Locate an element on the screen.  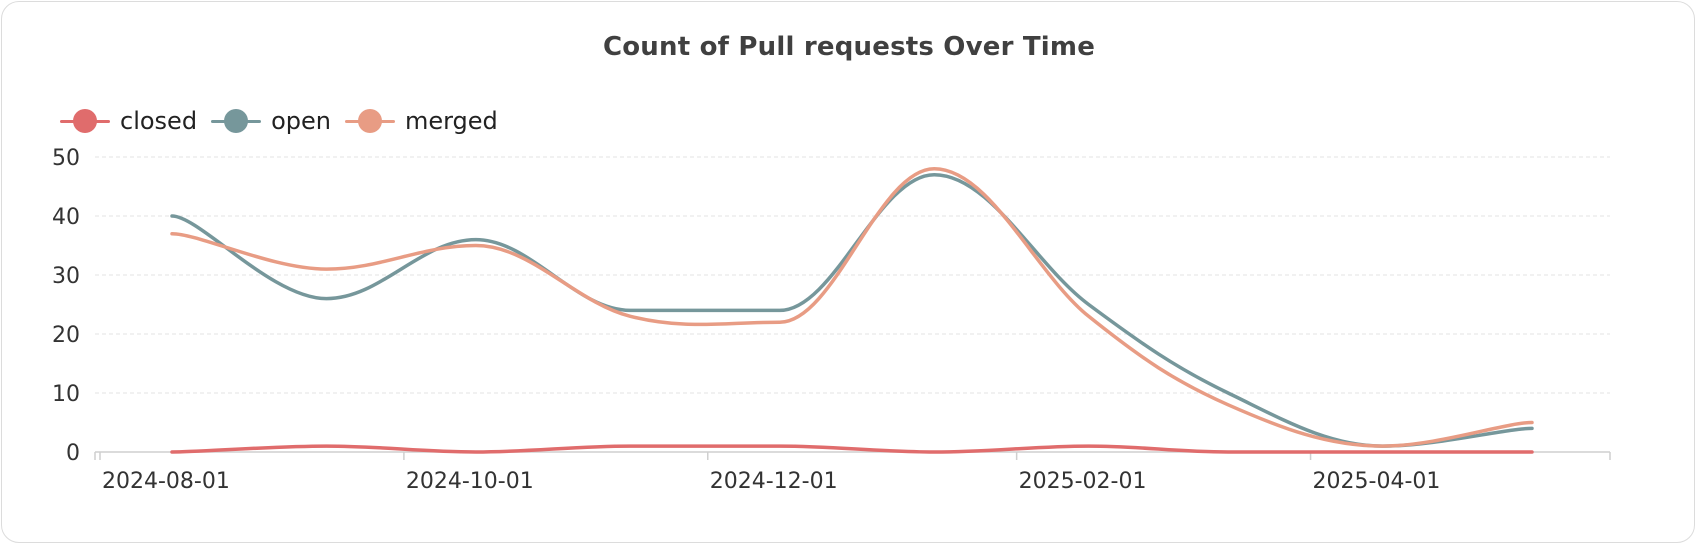
y-tick-label-20: 20 is located at coordinates (66, 335).